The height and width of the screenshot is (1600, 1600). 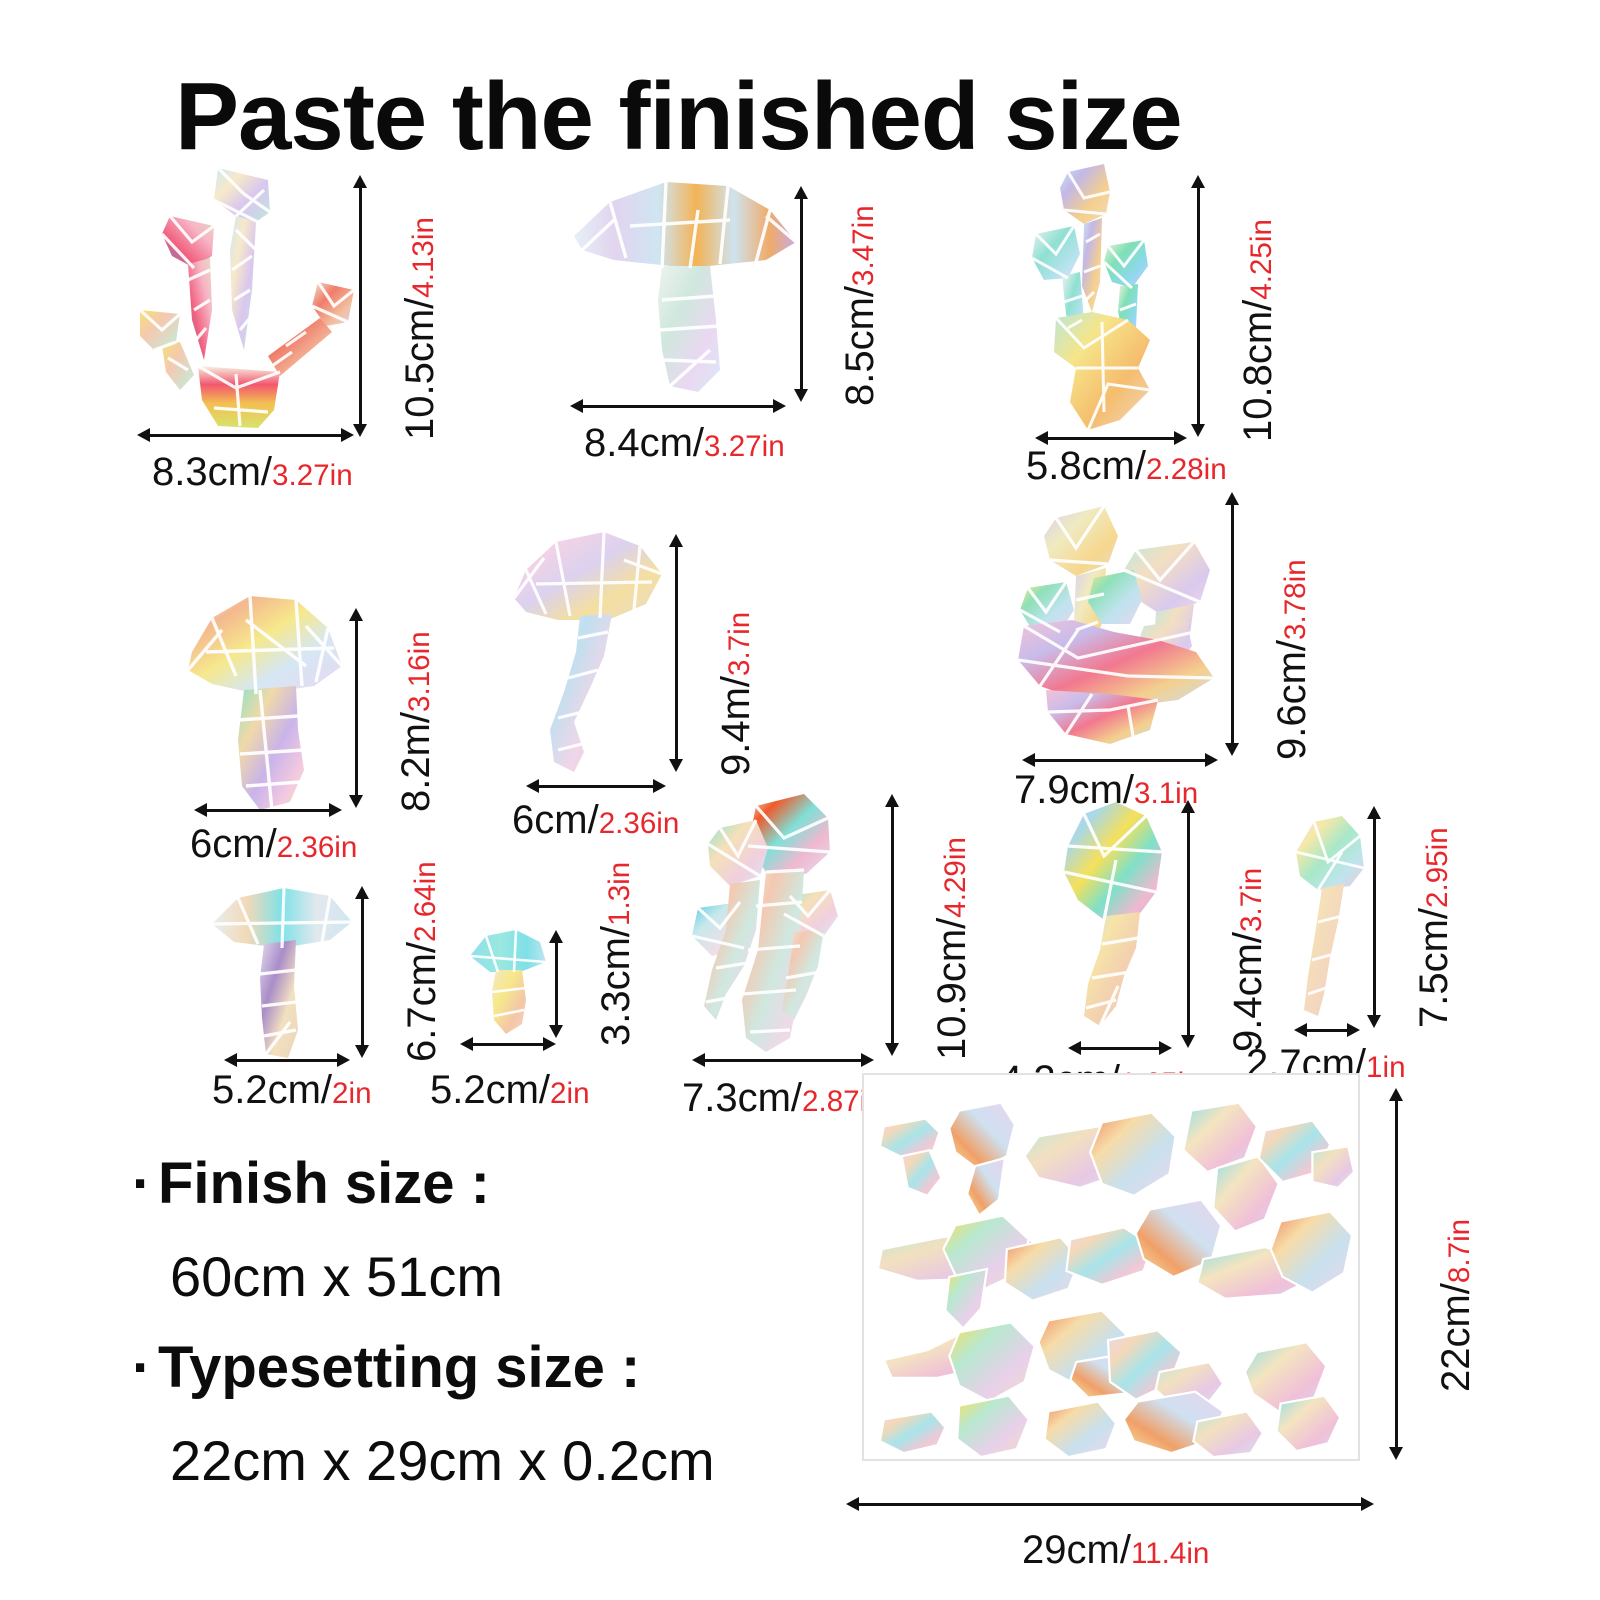 I want to click on width-label-4: 6cm/2.36in, so click(x=274, y=844).